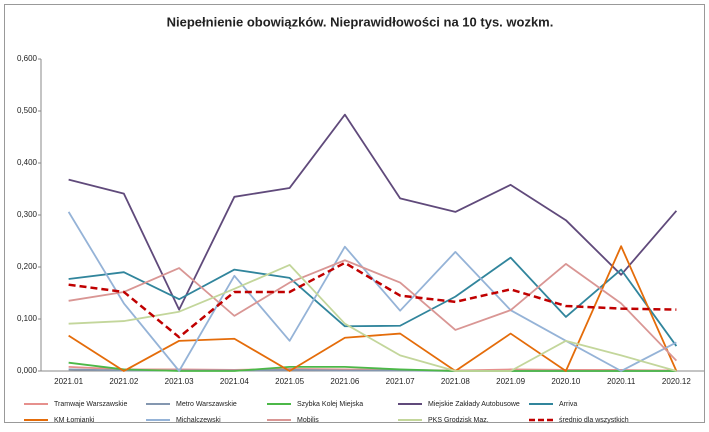  What do you see at coordinates (206, 404) in the screenshot?
I see `legend-label: Metro Warszawskie` at bounding box center [206, 404].